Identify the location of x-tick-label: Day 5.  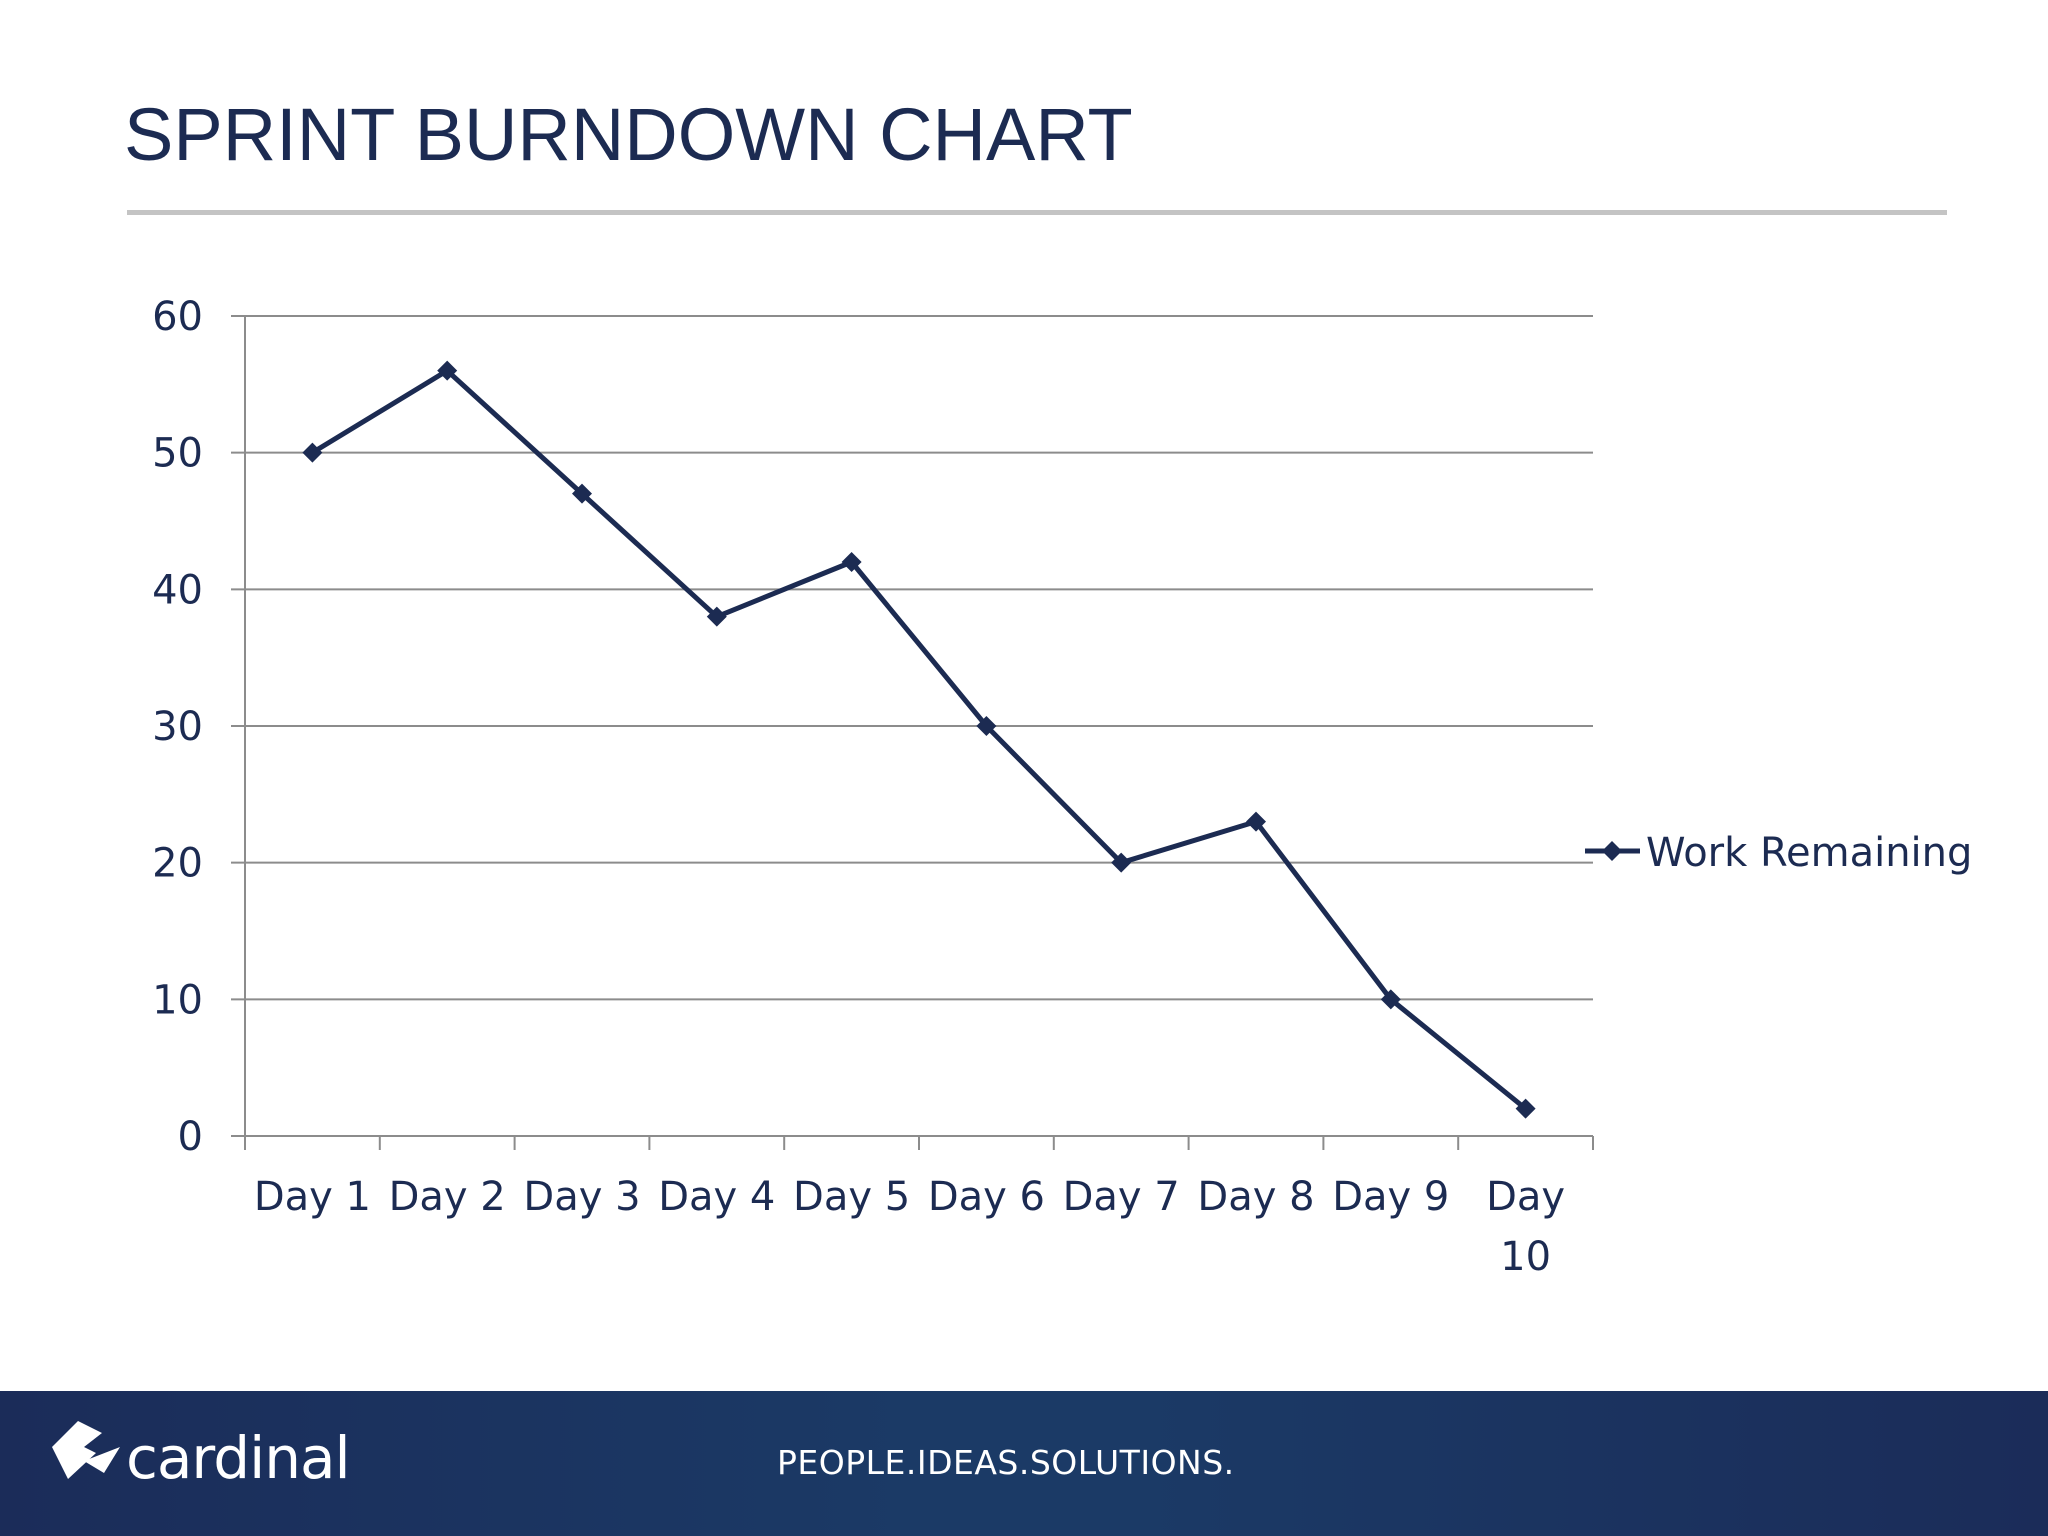
(851, 1197).